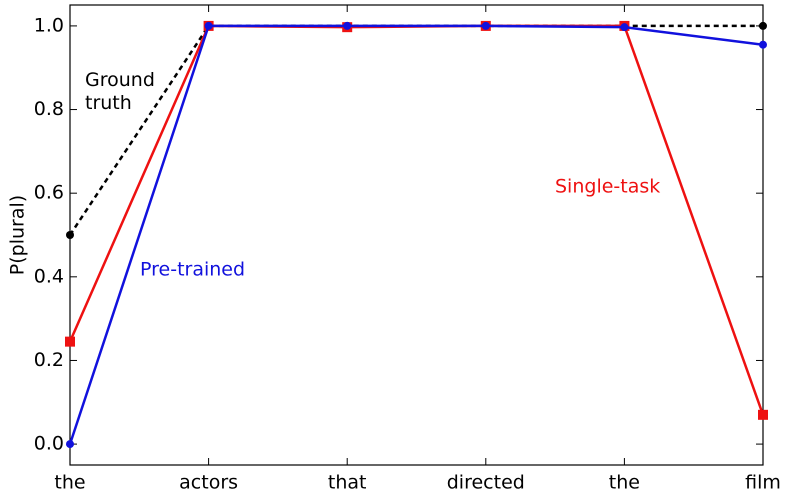 This screenshot has width=789, height=500. What do you see at coordinates (49, 360) in the screenshot?
I see `y-tick-label: 0.2` at bounding box center [49, 360].